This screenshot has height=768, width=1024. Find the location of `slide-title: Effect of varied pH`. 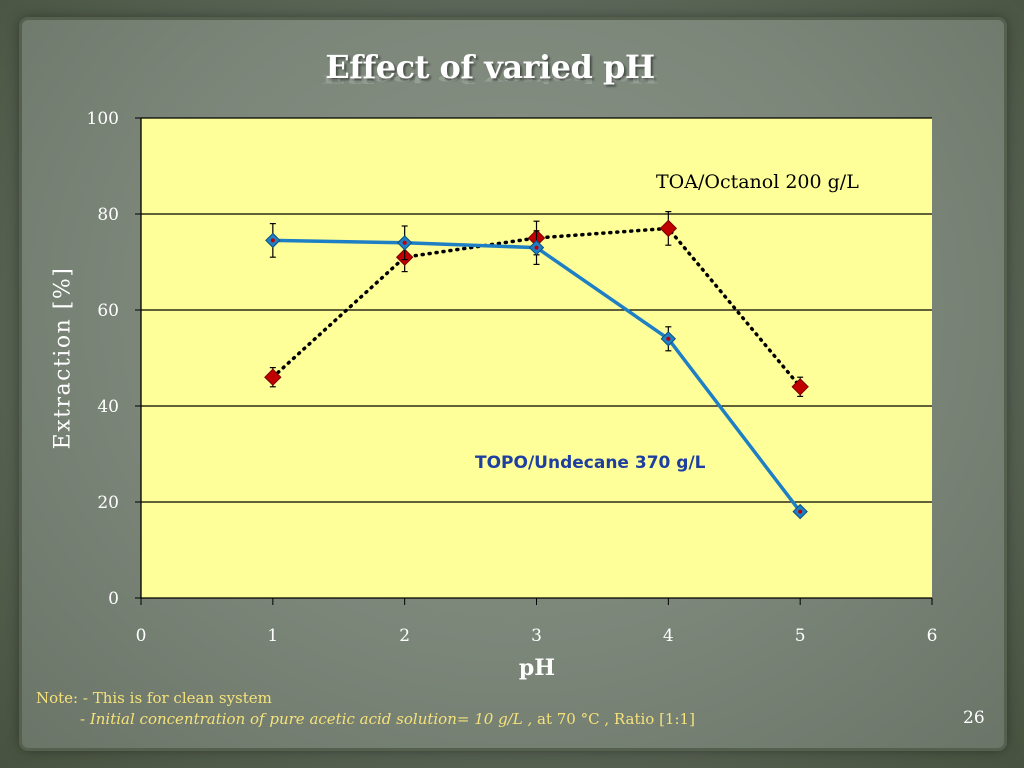

slide-title: Effect of varied pH is located at coordinates (490, 67).